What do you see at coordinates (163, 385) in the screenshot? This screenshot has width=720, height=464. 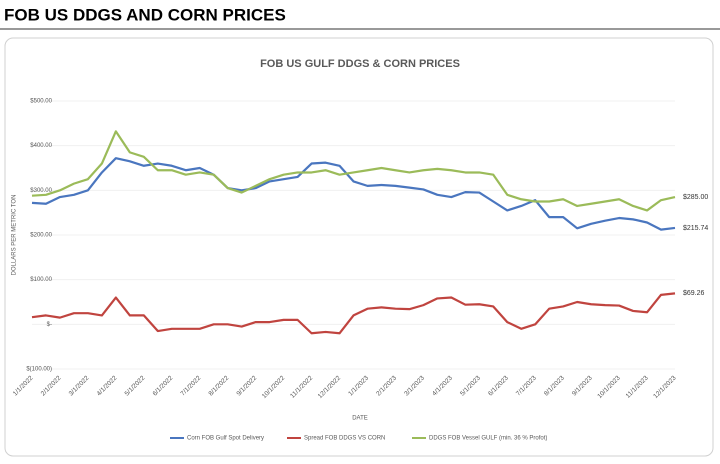 I see `x-tick-label: 6/1/2022` at bounding box center [163, 385].